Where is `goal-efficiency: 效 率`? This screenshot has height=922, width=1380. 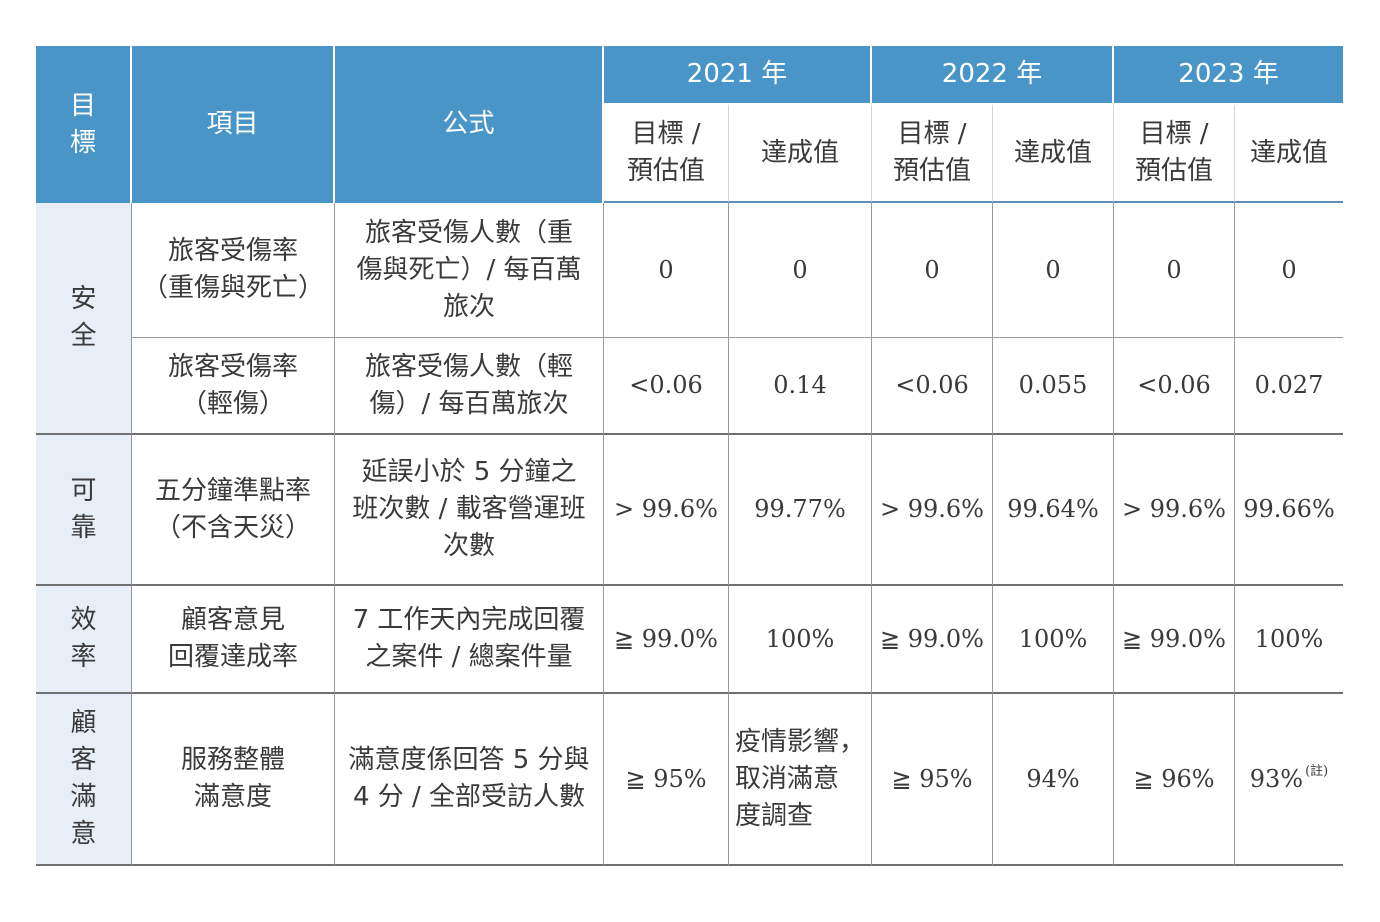
goal-efficiency: 效 率 is located at coordinates (84, 640).